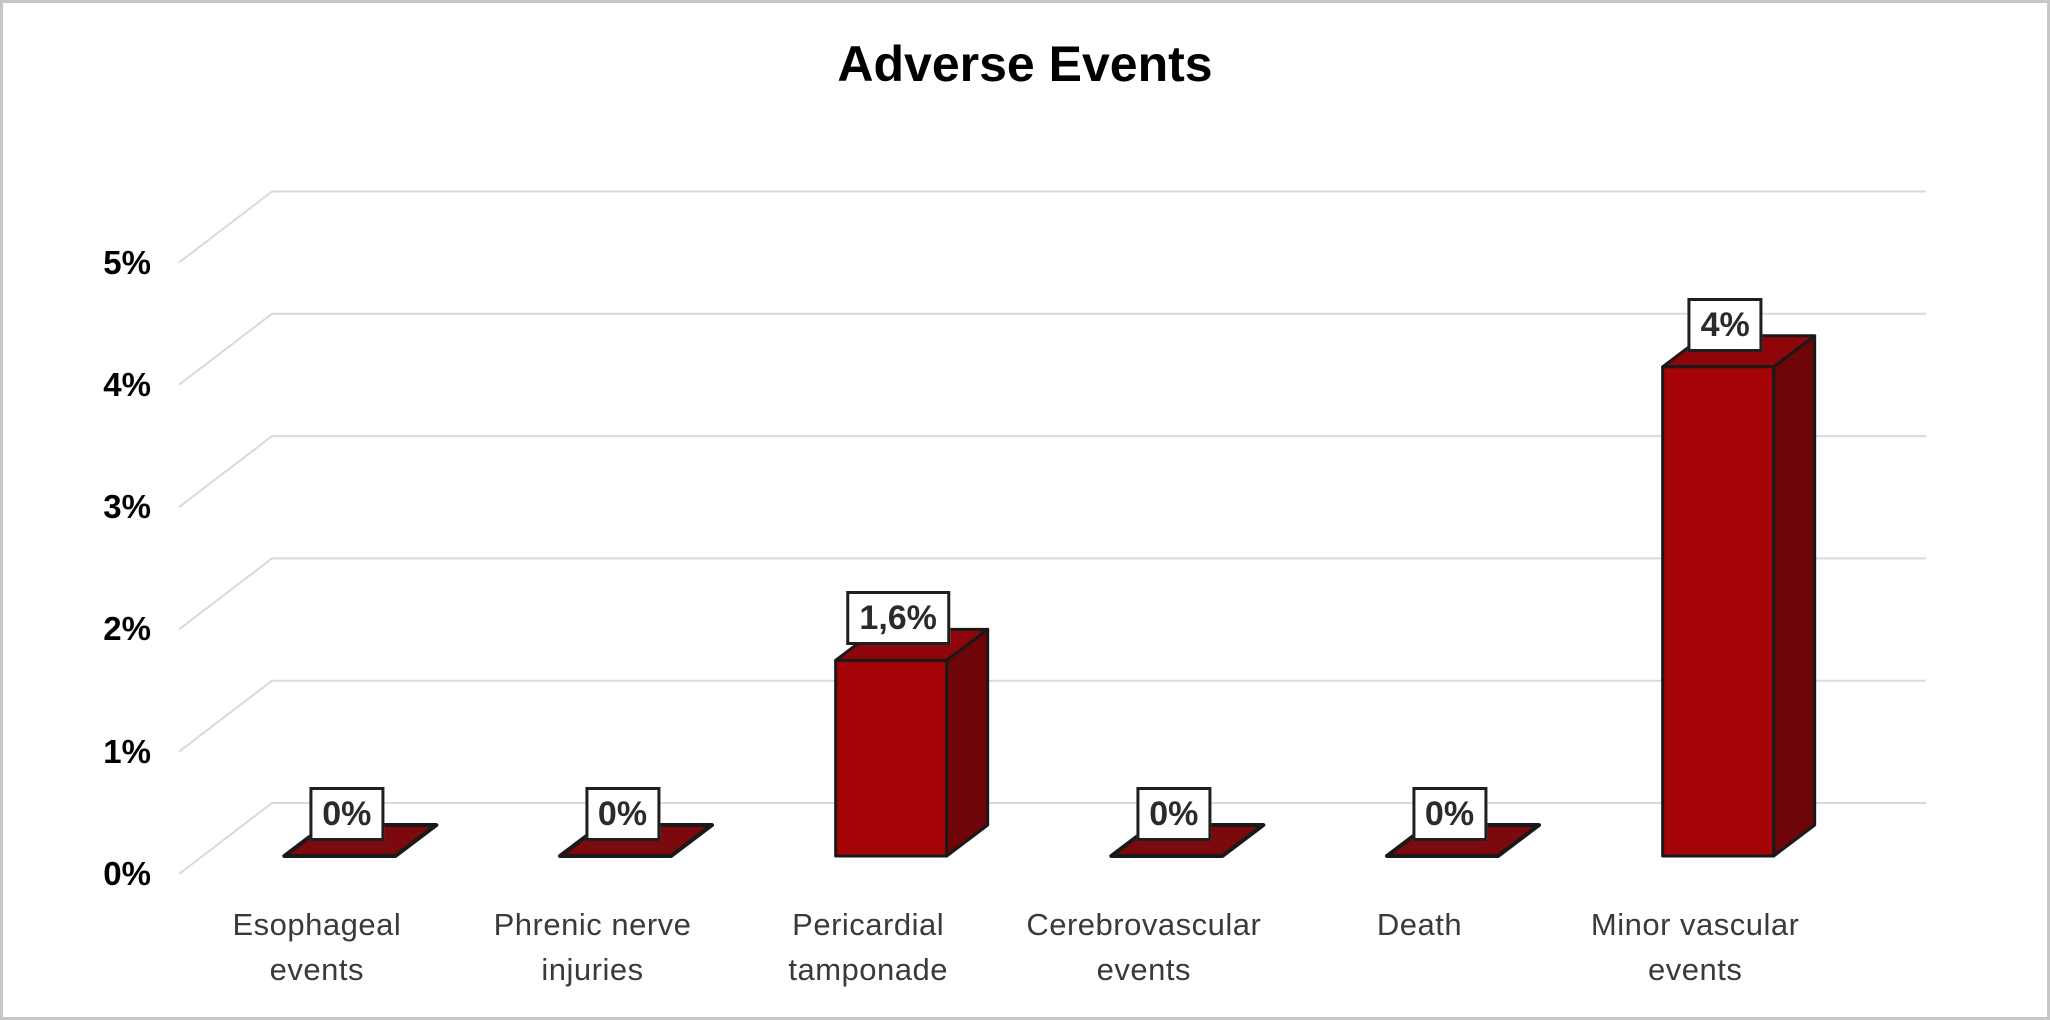  What do you see at coordinates (1144, 947) in the screenshot?
I see `category-label: Cerebrovascular events` at bounding box center [1144, 947].